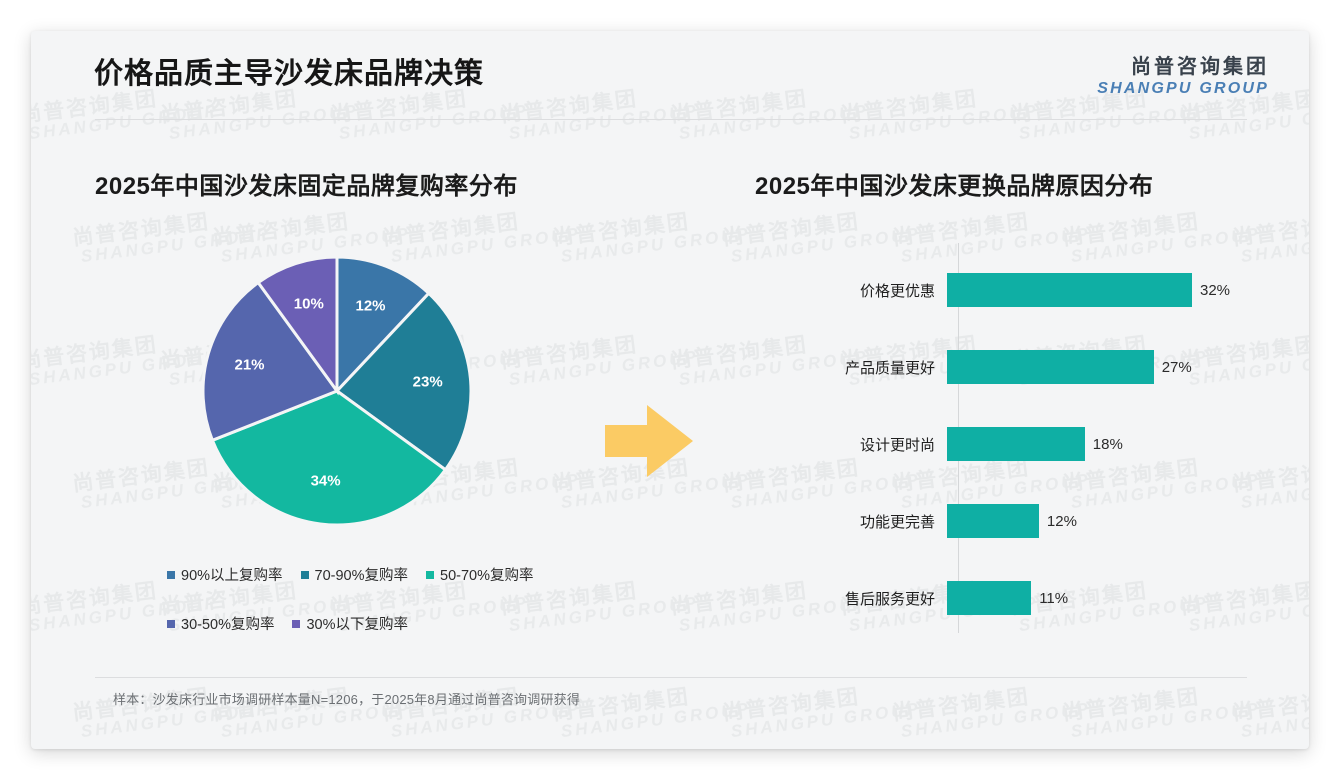 The height and width of the screenshot is (780, 1340). Describe the element at coordinates (309, 303) in the screenshot. I see `pie-slice-label: 10%` at that location.